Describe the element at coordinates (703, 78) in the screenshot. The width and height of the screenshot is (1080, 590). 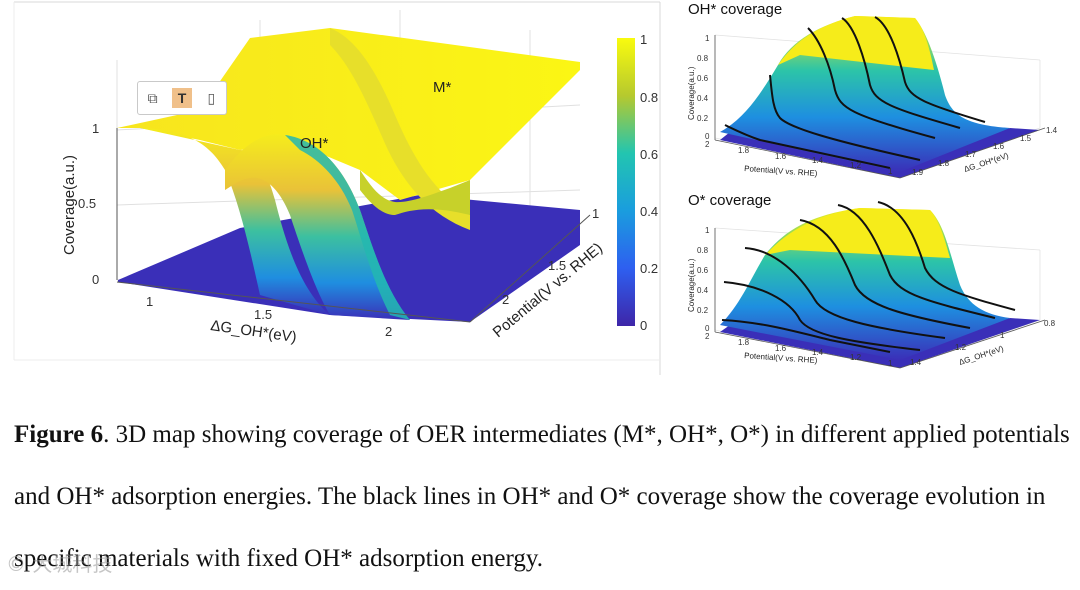
I see `oh-z-tick-3: 0.6` at that location.